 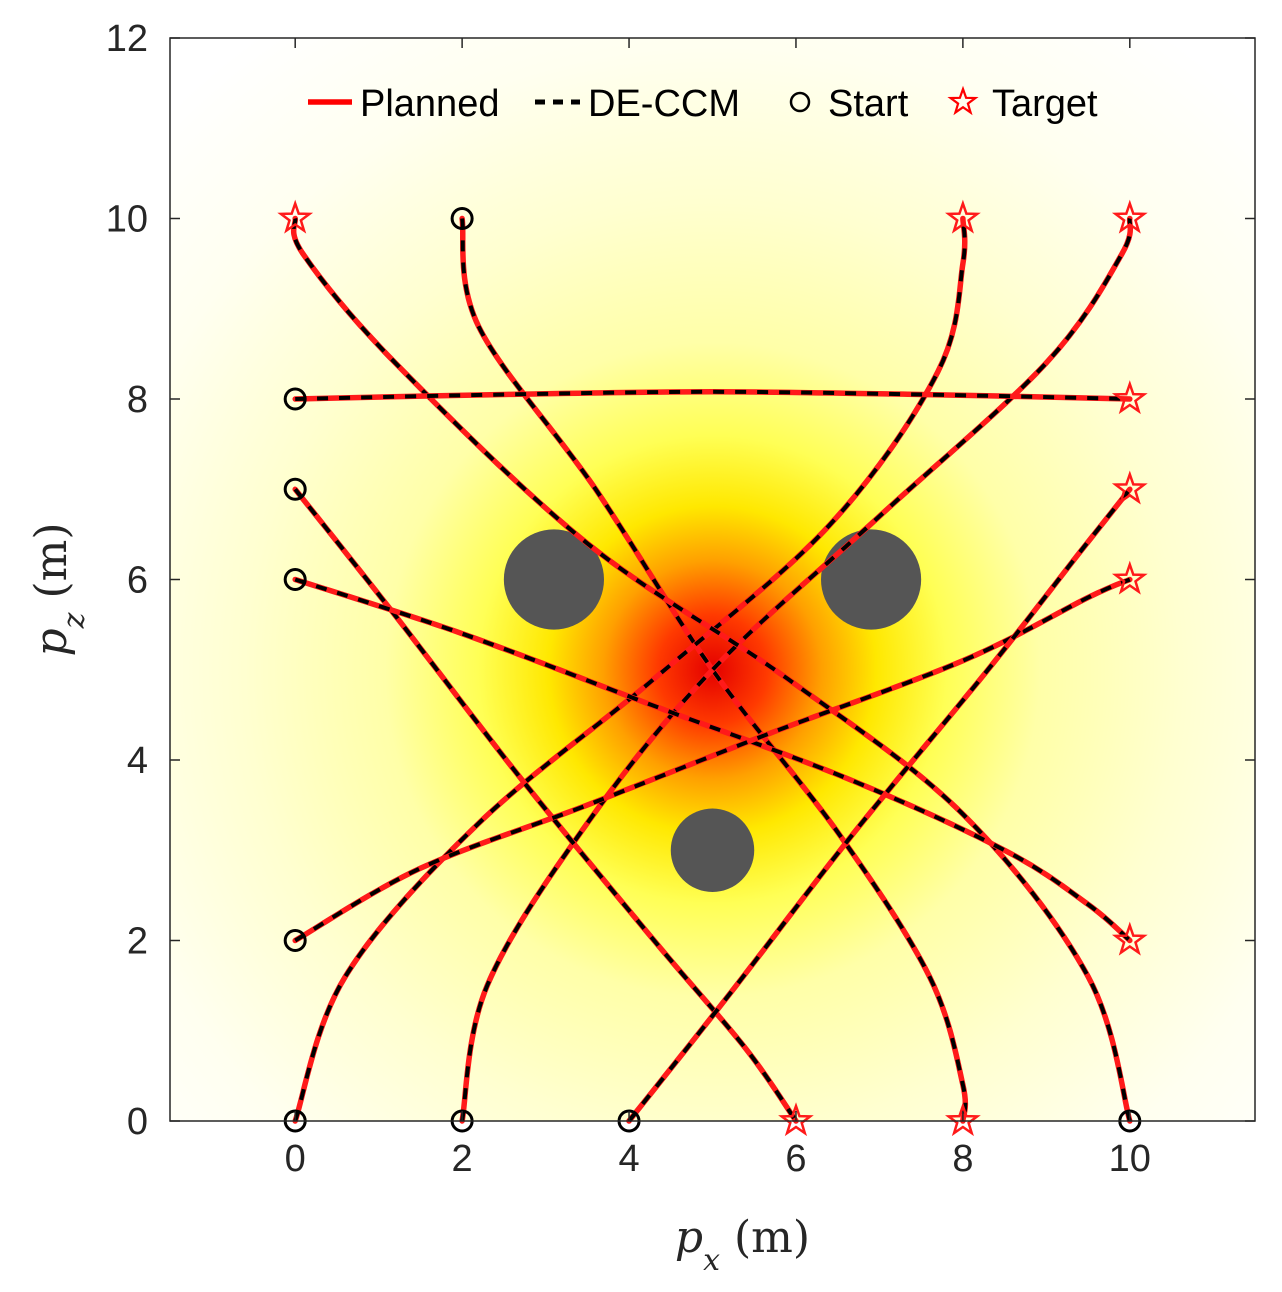 I want to click on y-tick-label-3: 4, so click(x=137, y=761).